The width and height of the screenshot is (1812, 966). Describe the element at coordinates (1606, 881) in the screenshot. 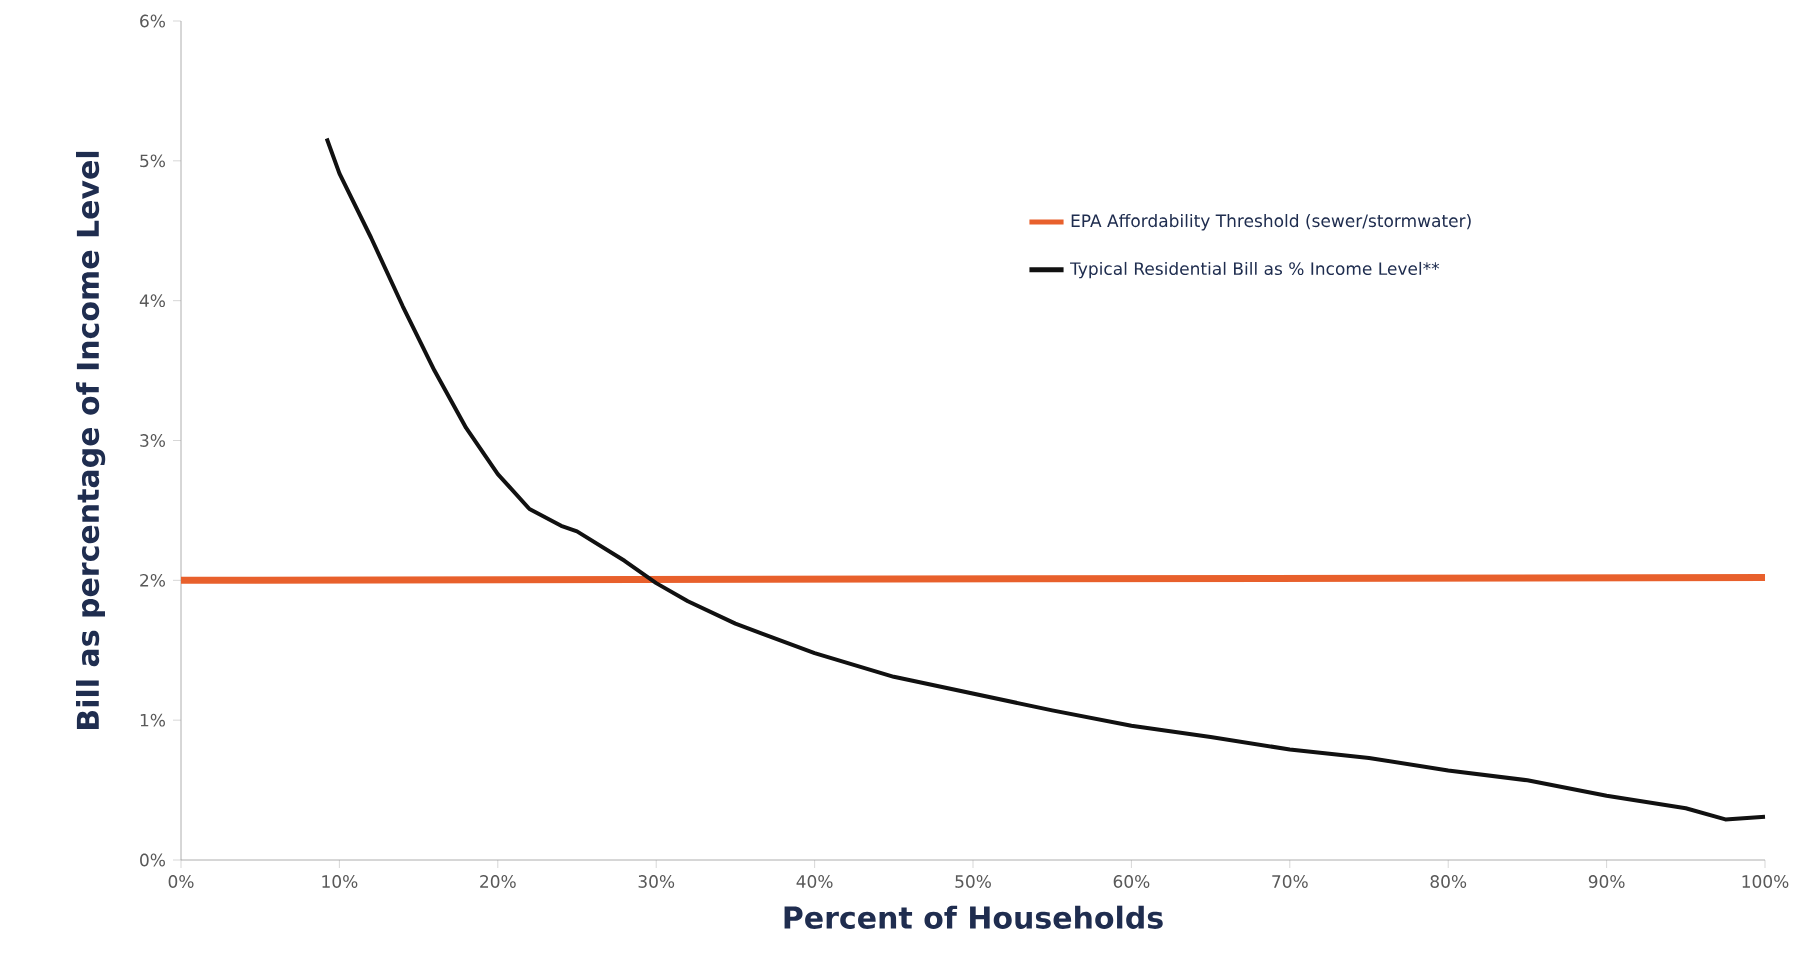

I see `x-tick-label: 90%` at that location.